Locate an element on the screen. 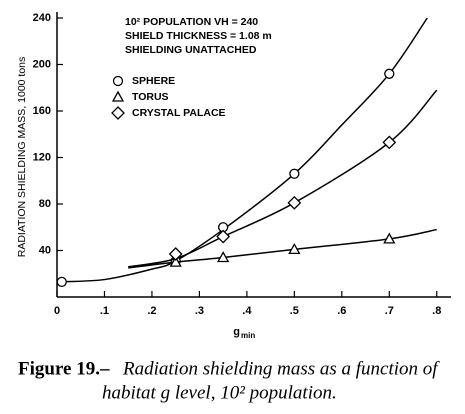 The image size is (465, 414). legend-label: CRYSTAL PALACE is located at coordinates (179, 113).